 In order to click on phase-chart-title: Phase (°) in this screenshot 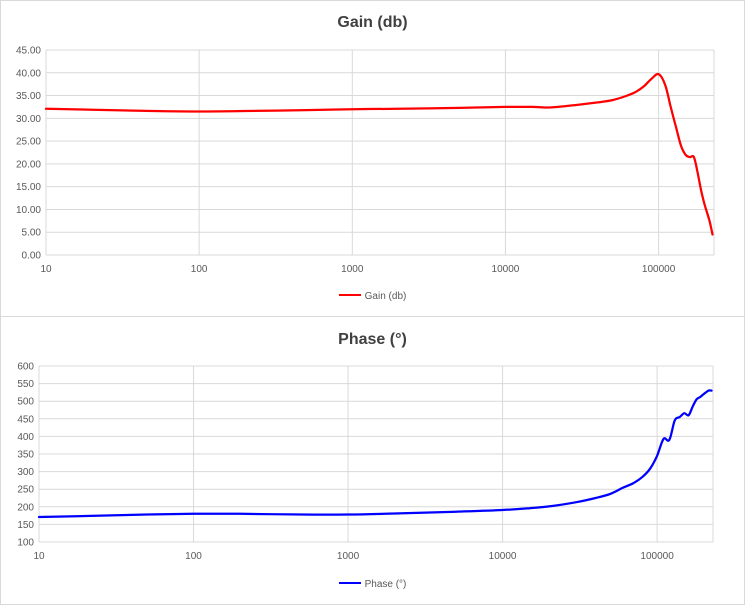, I will do `click(372, 339)`.